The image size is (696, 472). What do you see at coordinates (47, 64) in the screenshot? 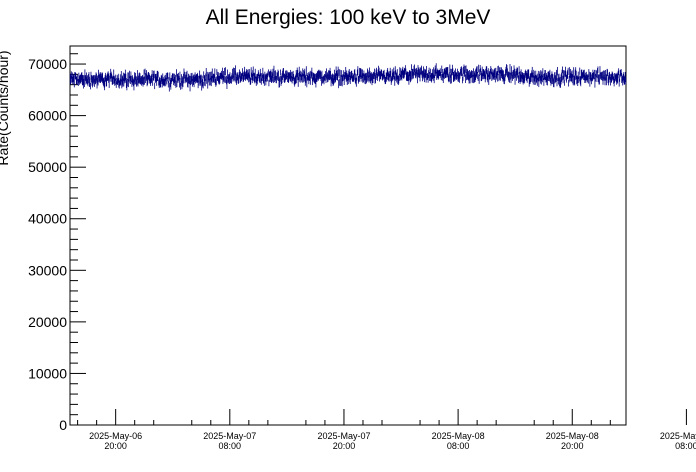
I see `y-tick-label: 70000` at bounding box center [47, 64].